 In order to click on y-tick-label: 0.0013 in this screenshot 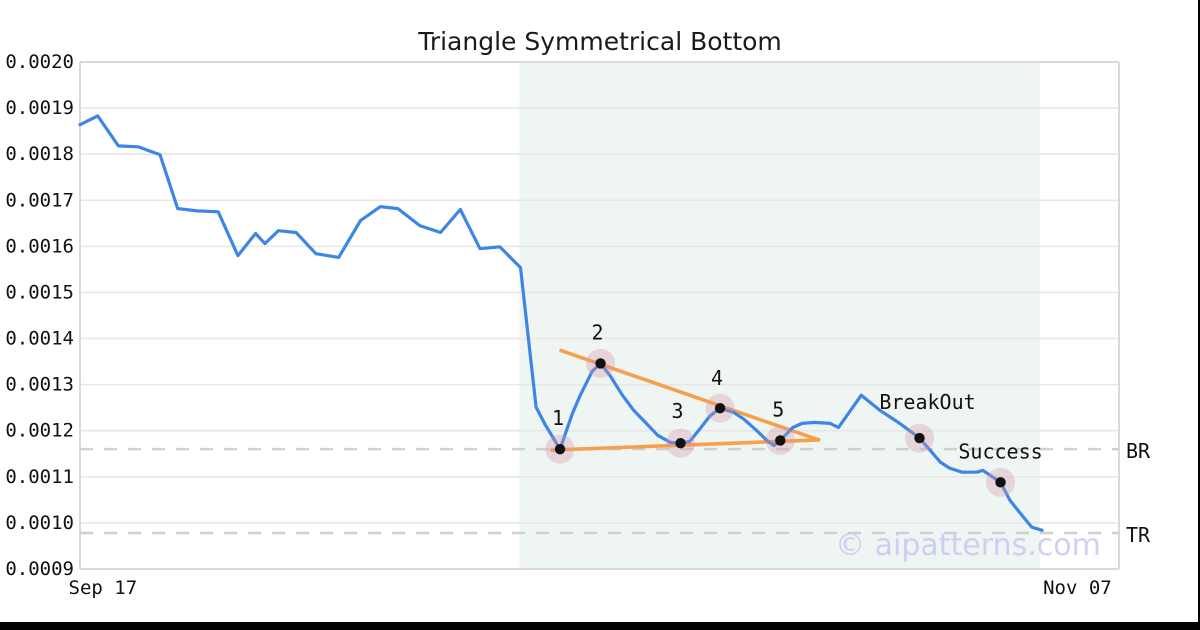, I will do `click(39, 385)`.